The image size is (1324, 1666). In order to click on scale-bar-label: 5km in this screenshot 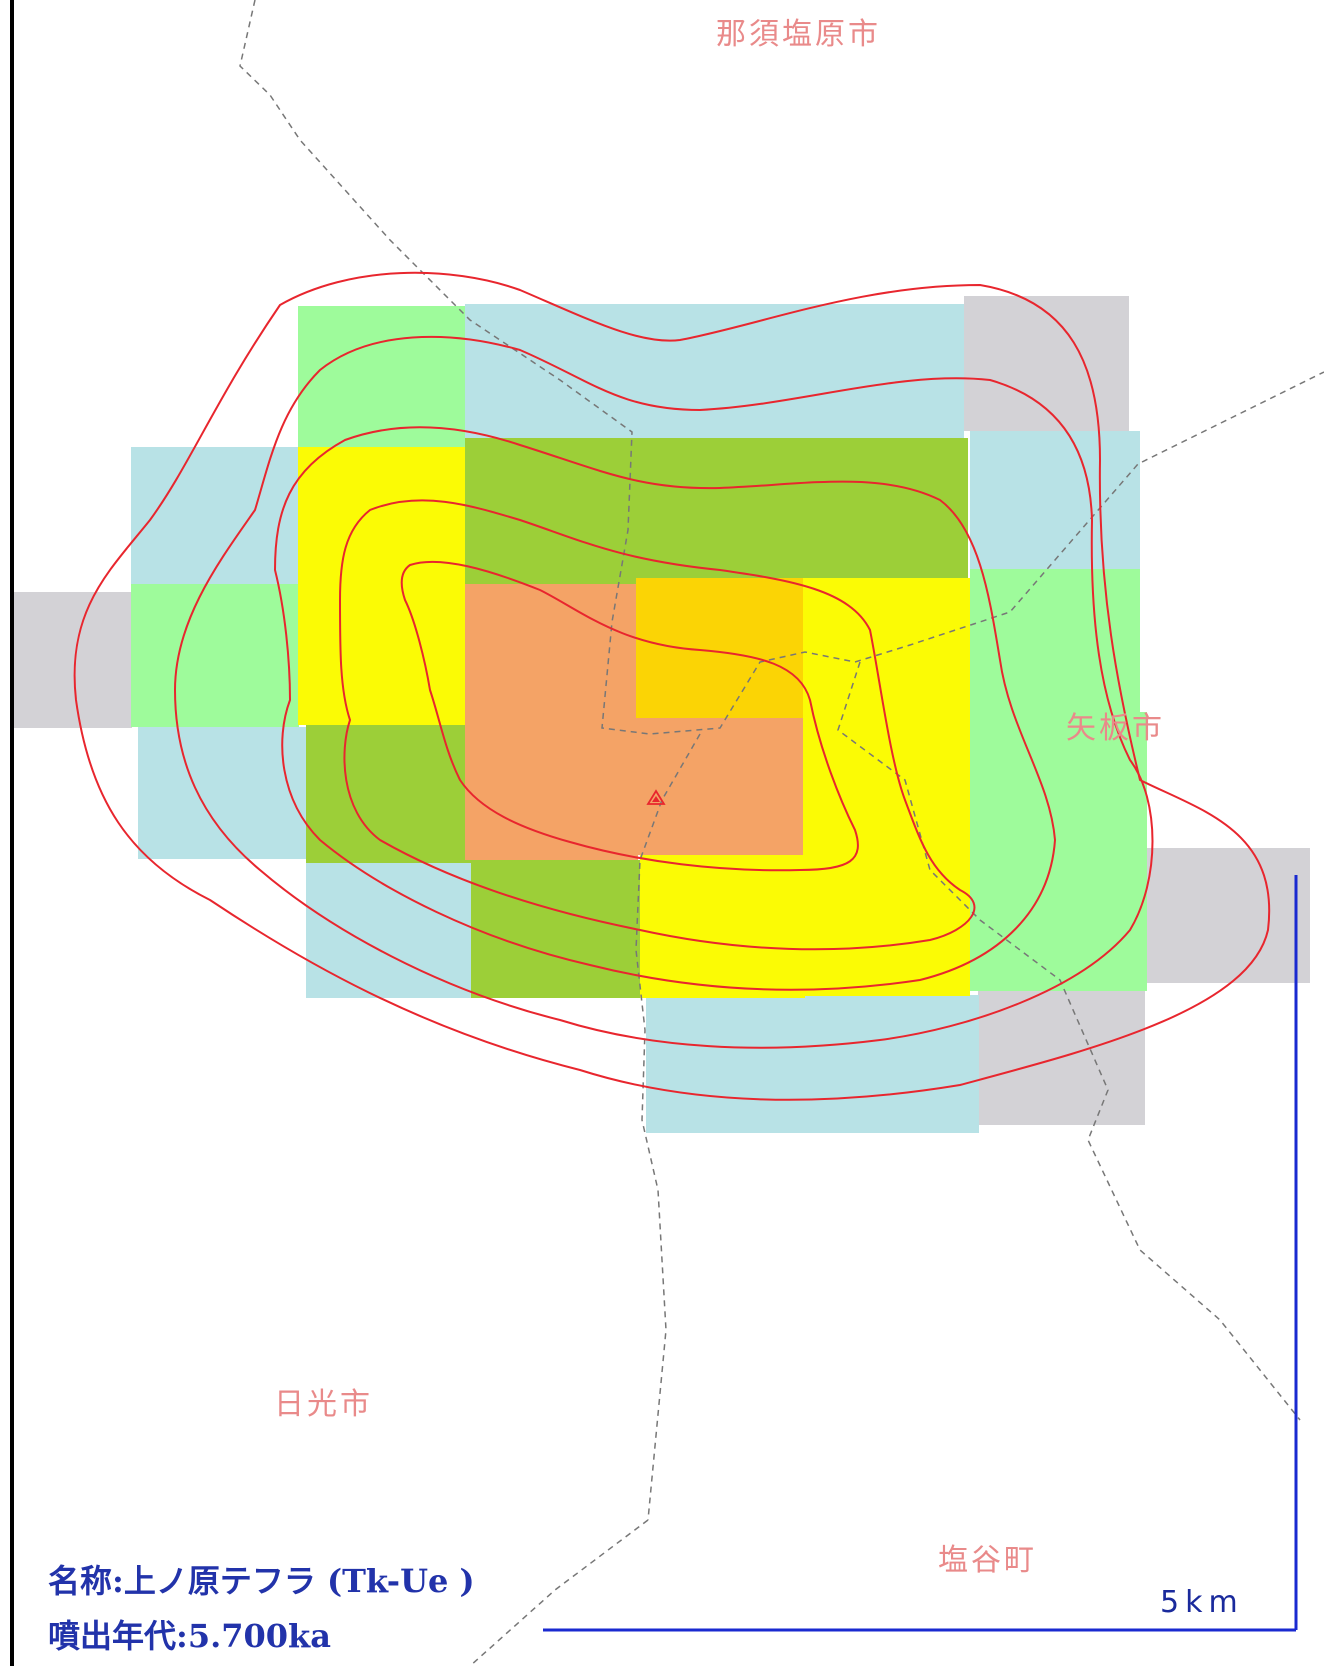, I will do `click(1202, 1602)`.